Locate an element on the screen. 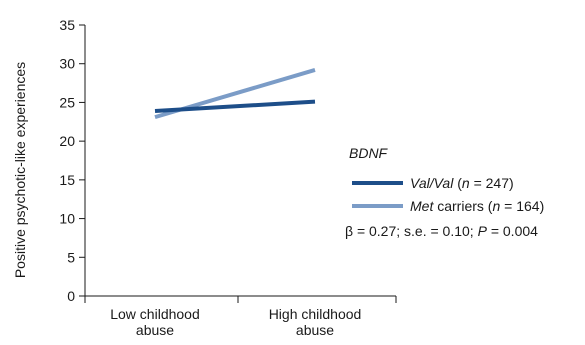  y-axis: 0 5 10 15 20 25 30 35 is located at coordinates (72, 160).